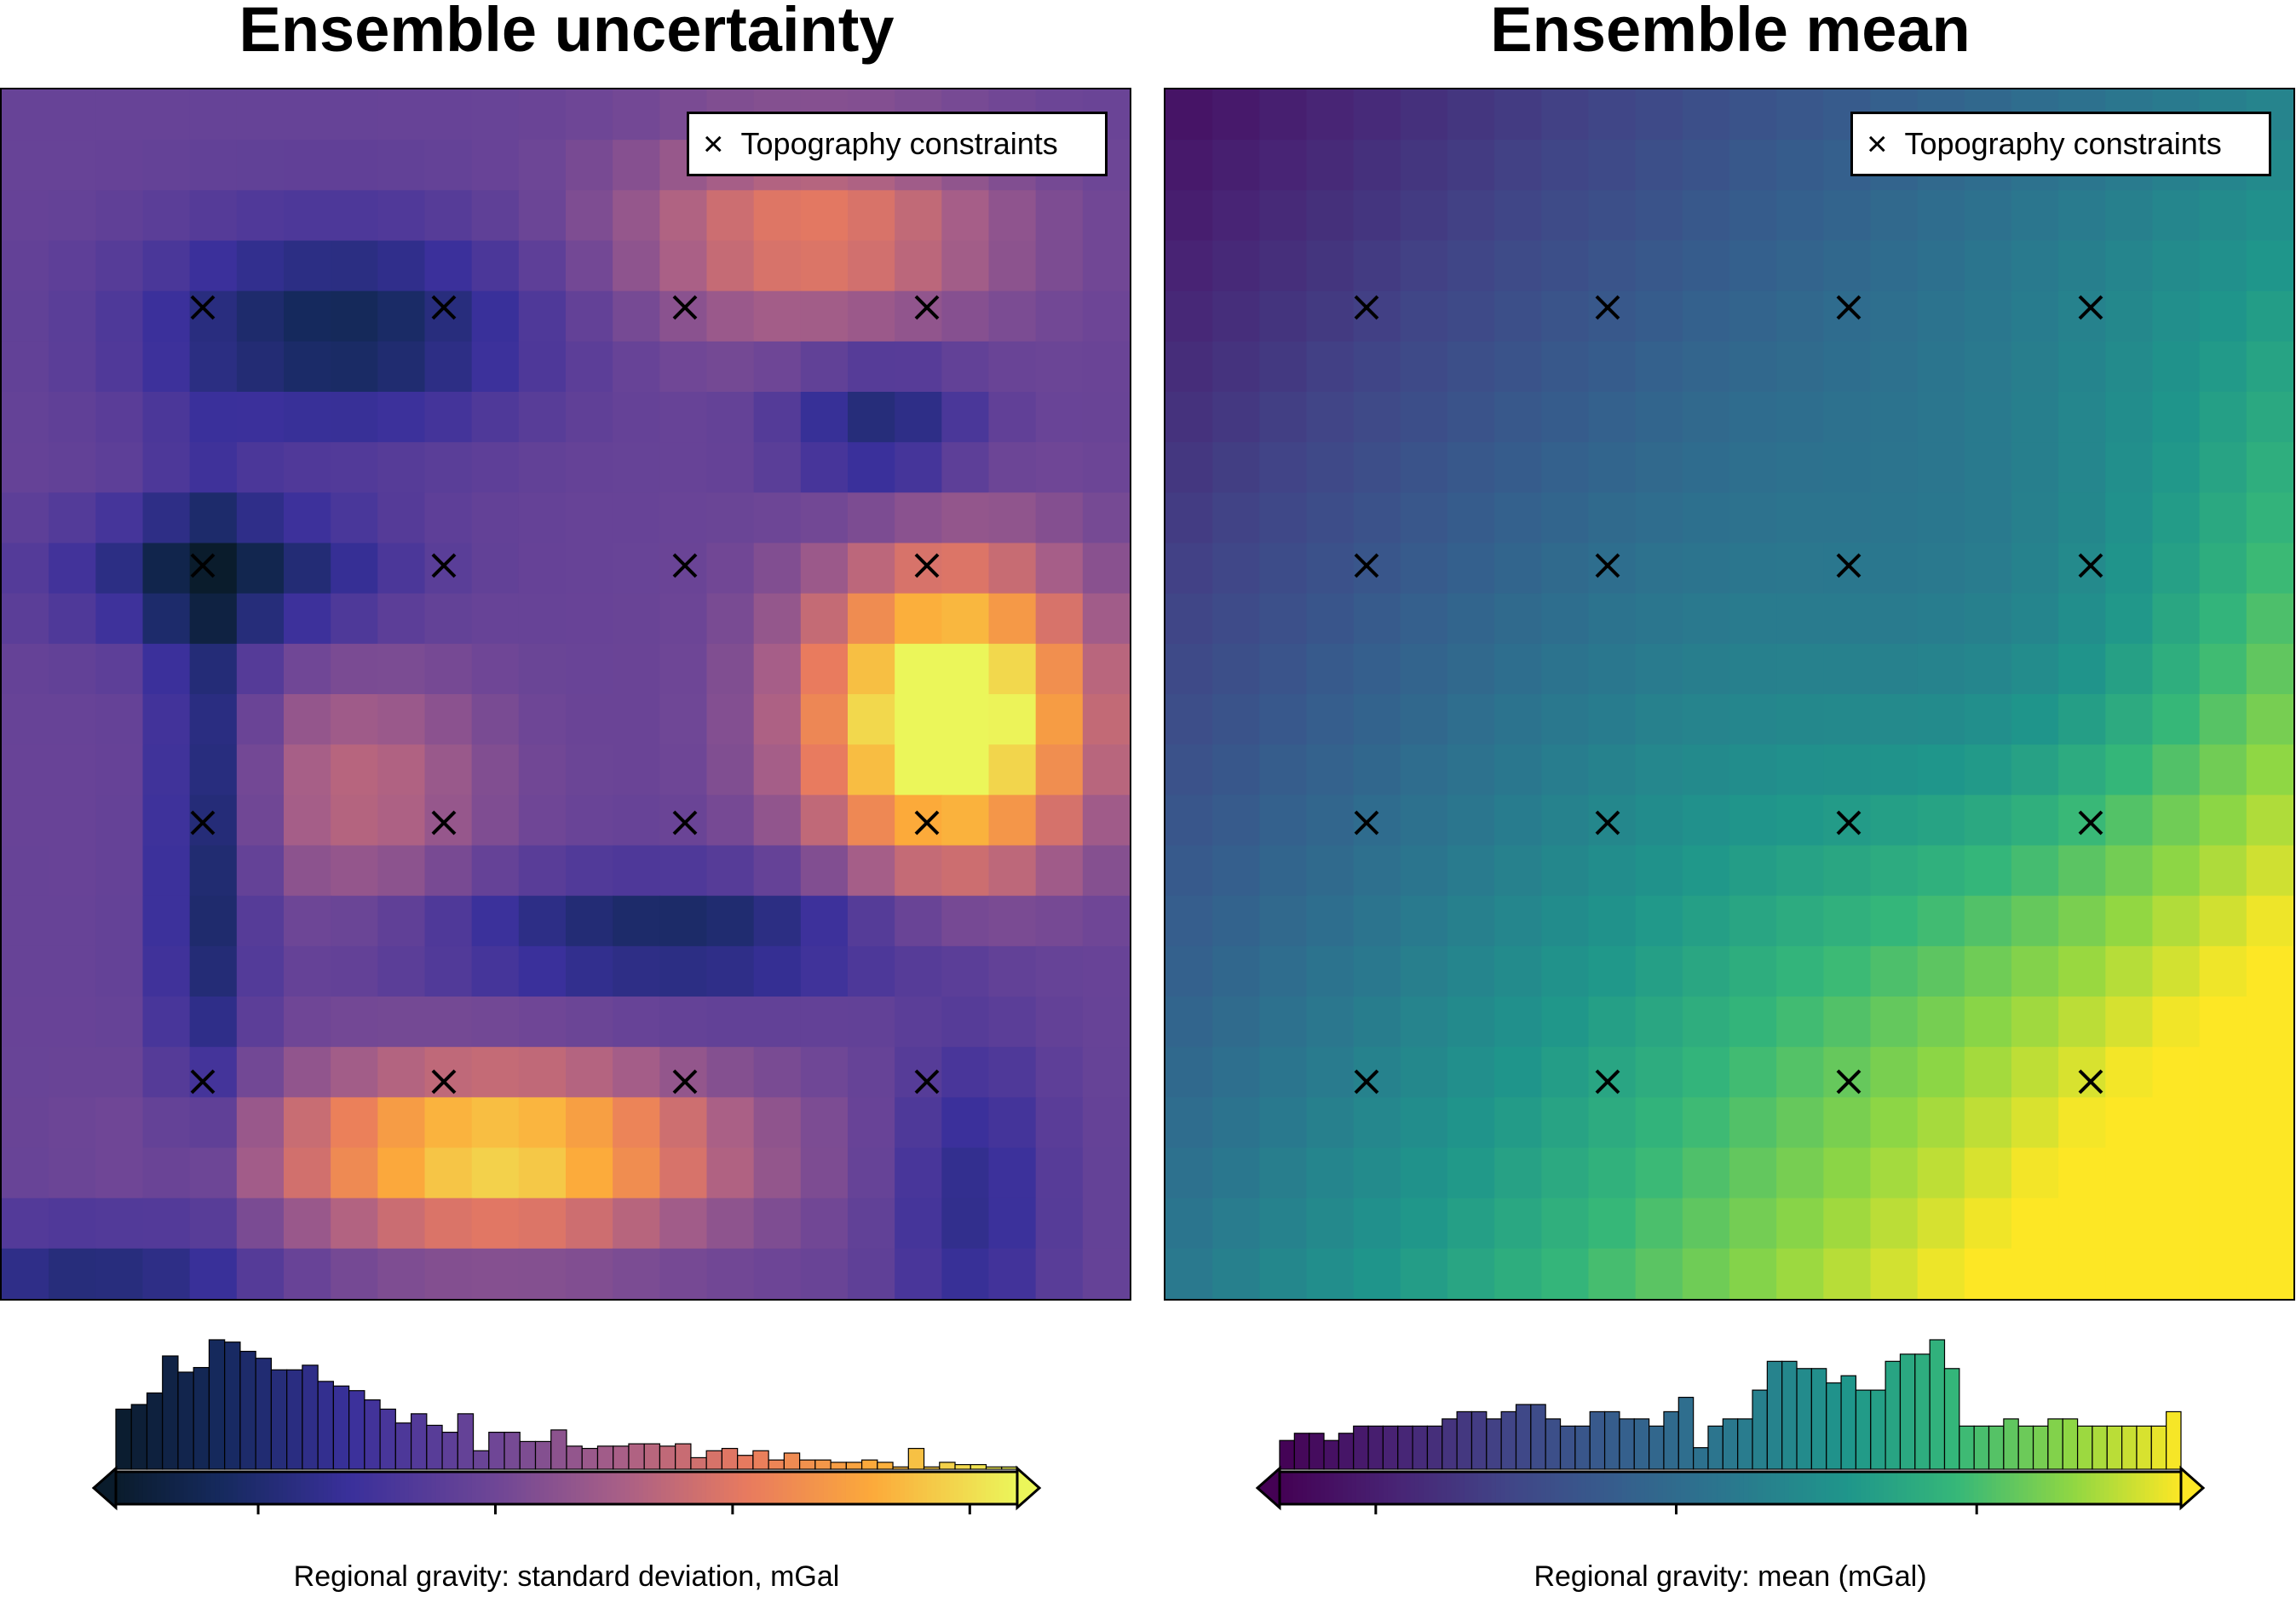 This screenshot has height=1597, width=2296. Describe the element at coordinates (1676, 1519) in the screenshot. I see `colorbar-tick-label: 100` at that location.